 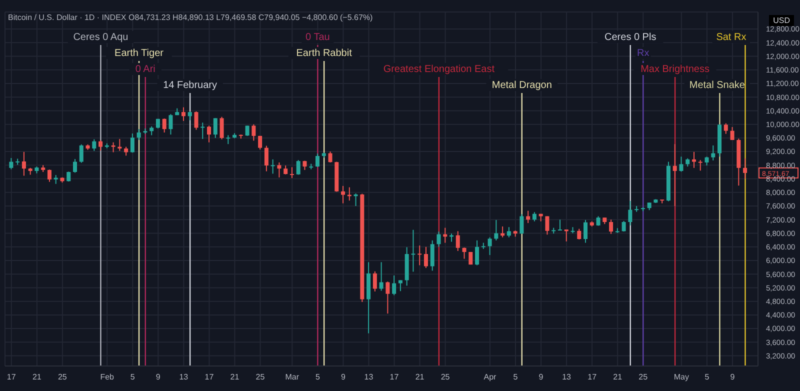 I want to click on ref-line-label: Ceres 0 Aqu, so click(x=100, y=37).